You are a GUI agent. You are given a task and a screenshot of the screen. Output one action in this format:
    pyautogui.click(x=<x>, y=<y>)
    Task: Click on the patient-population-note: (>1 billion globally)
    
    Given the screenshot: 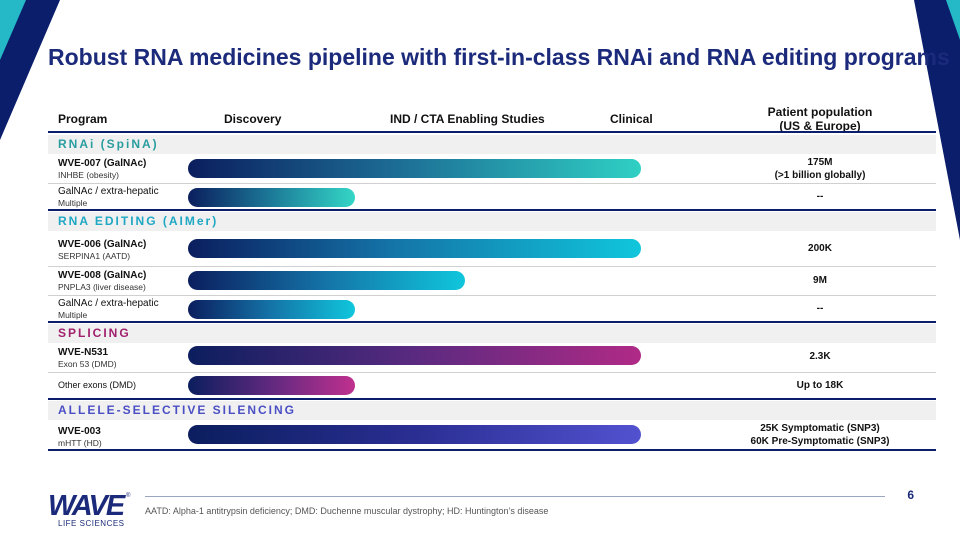 What is the action you would take?
    pyautogui.click(x=820, y=175)
    